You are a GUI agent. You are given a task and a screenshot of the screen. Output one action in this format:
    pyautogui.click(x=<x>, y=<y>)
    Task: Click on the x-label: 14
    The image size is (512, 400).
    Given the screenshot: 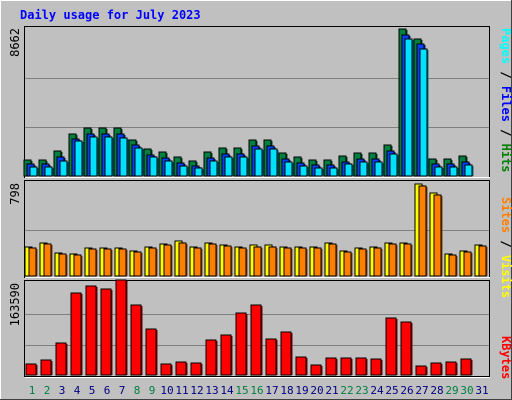 What is the action you would take?
    pyautogui.click(x=227, y=390)
    